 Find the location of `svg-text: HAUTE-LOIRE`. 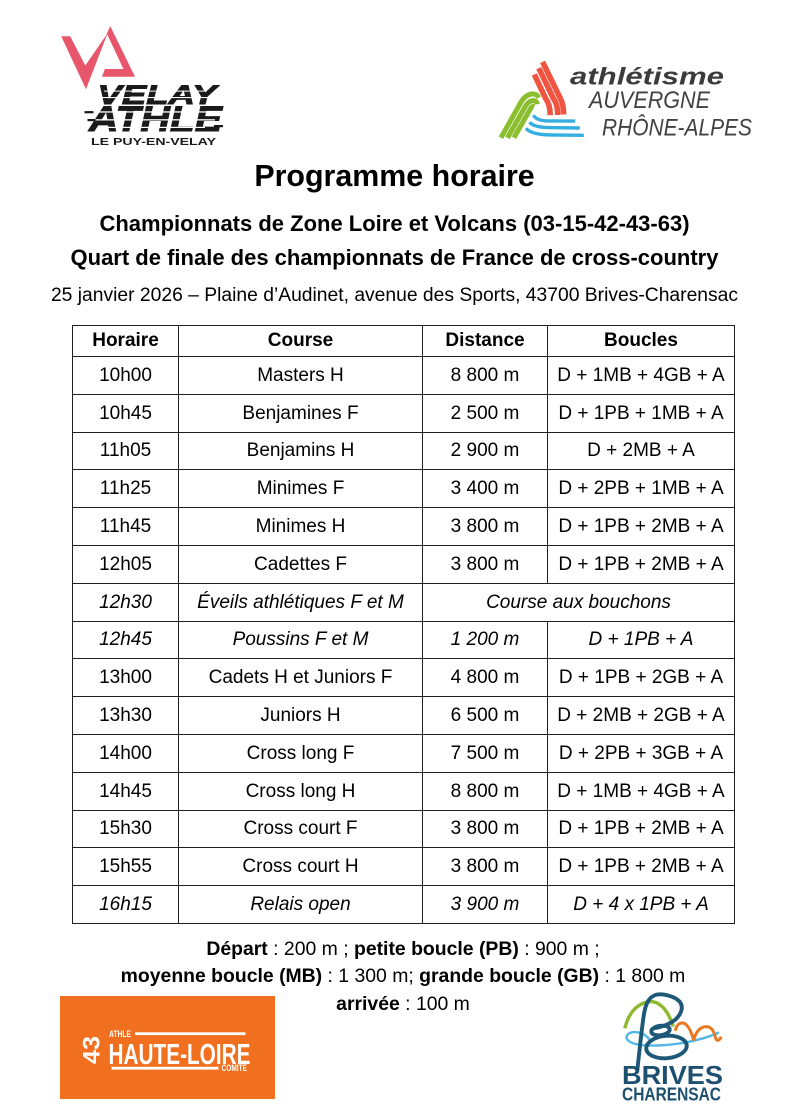

svg-text: HAUTE-LOIRE is located at coordinates (180, 1055).